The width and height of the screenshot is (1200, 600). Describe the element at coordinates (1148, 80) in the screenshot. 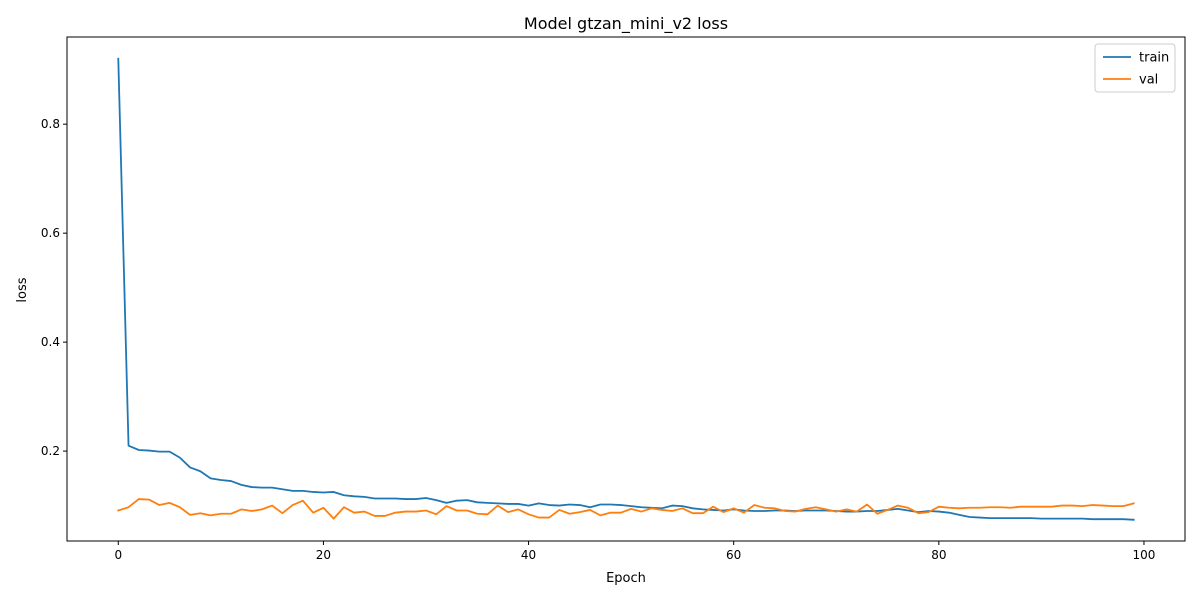

I see `legend-label-val: val` at that location.